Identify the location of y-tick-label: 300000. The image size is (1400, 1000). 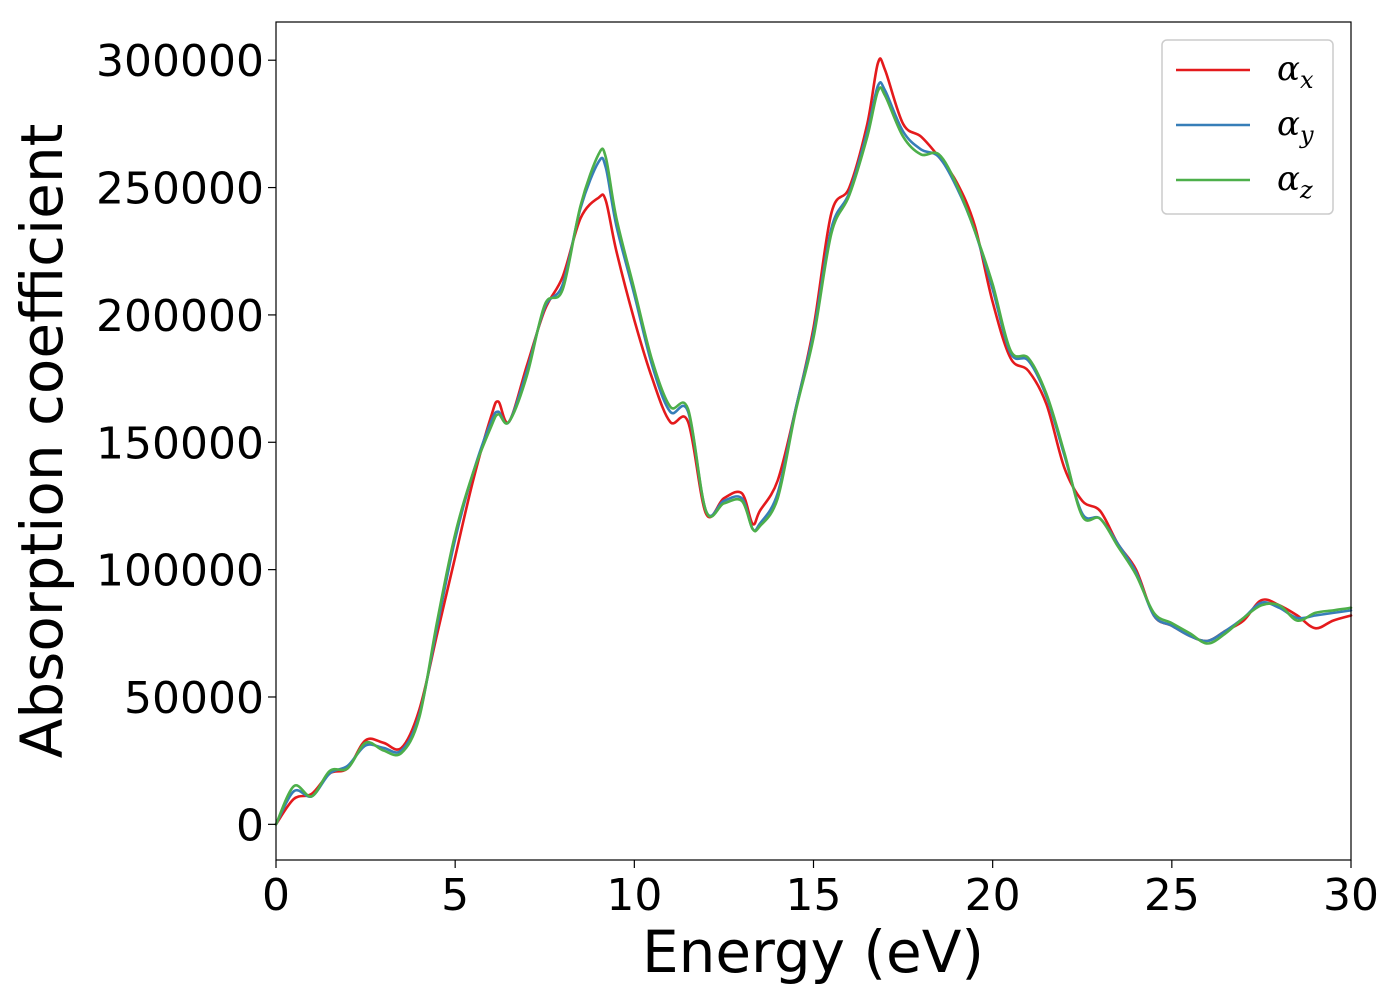
(180, 61).